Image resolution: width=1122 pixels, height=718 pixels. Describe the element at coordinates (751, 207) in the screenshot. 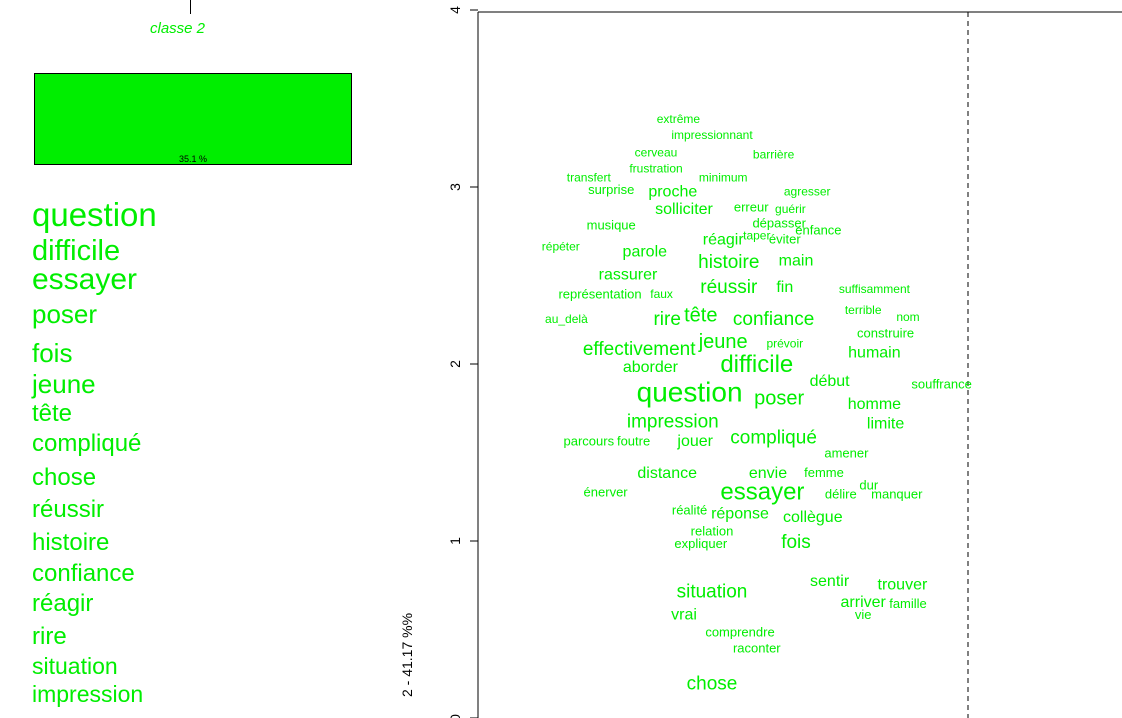

I see `cloud-word: erreur` at that location.